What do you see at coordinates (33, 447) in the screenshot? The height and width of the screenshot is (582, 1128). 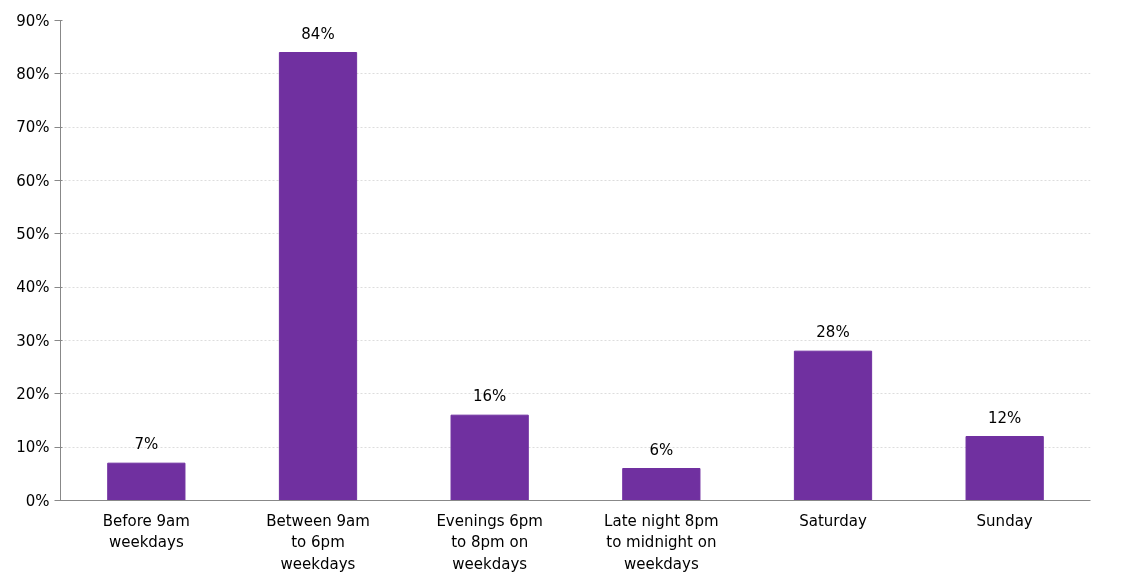 I see `y-tick-label: 10%` at bounding box center [33, 447].